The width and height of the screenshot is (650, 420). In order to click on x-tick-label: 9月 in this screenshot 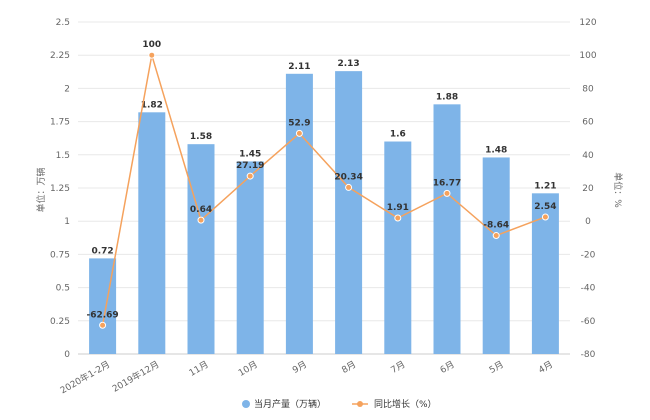, I will do `click(300, 367)`.